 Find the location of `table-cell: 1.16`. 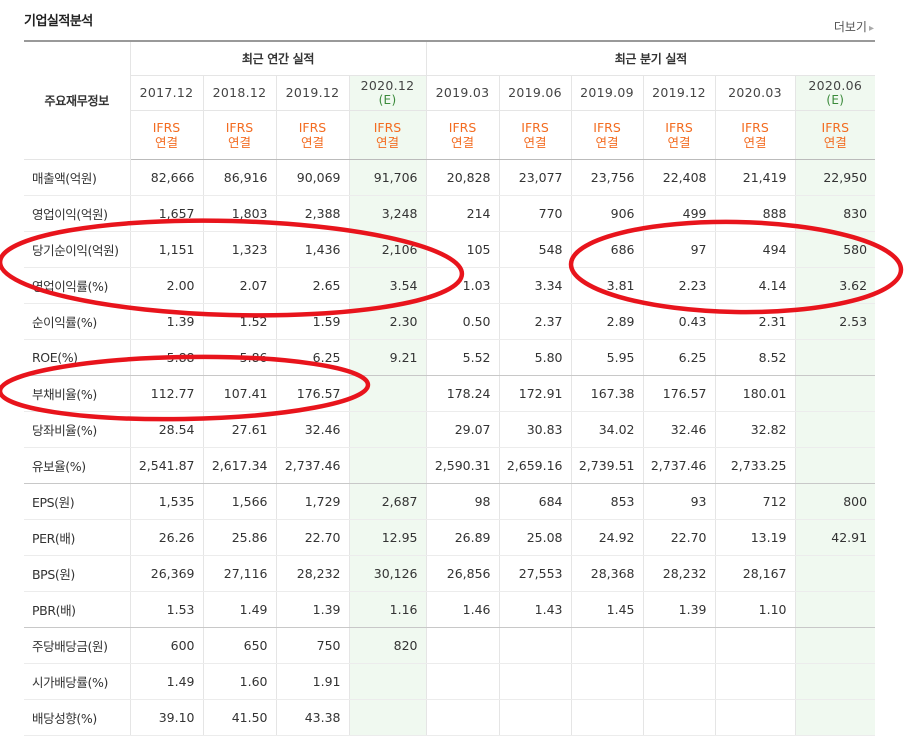

table-cell: 1.16 is located at coordinates (387, 609).